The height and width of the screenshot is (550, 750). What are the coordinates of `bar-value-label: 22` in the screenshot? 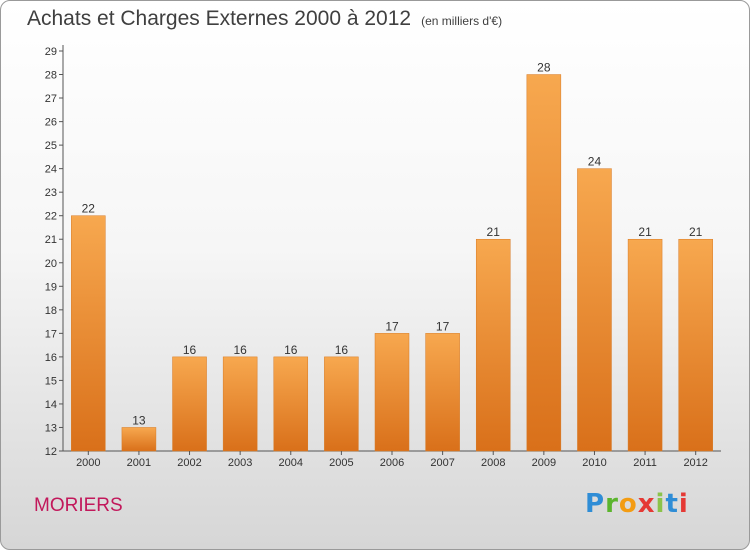 It's located at (89, 209).